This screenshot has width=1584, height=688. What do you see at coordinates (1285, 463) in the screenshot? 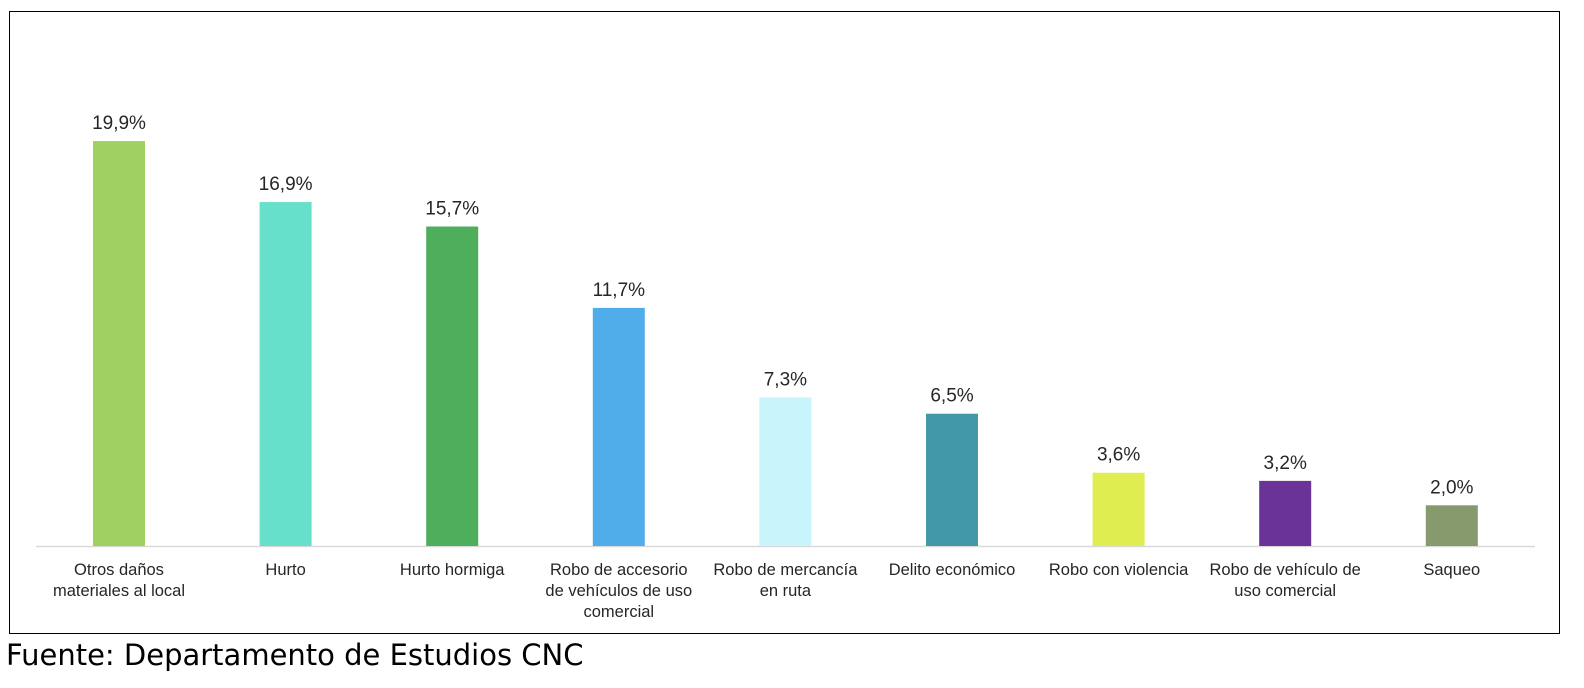
I see `data-label: 3,2%` at bounding box center [1285, 463].